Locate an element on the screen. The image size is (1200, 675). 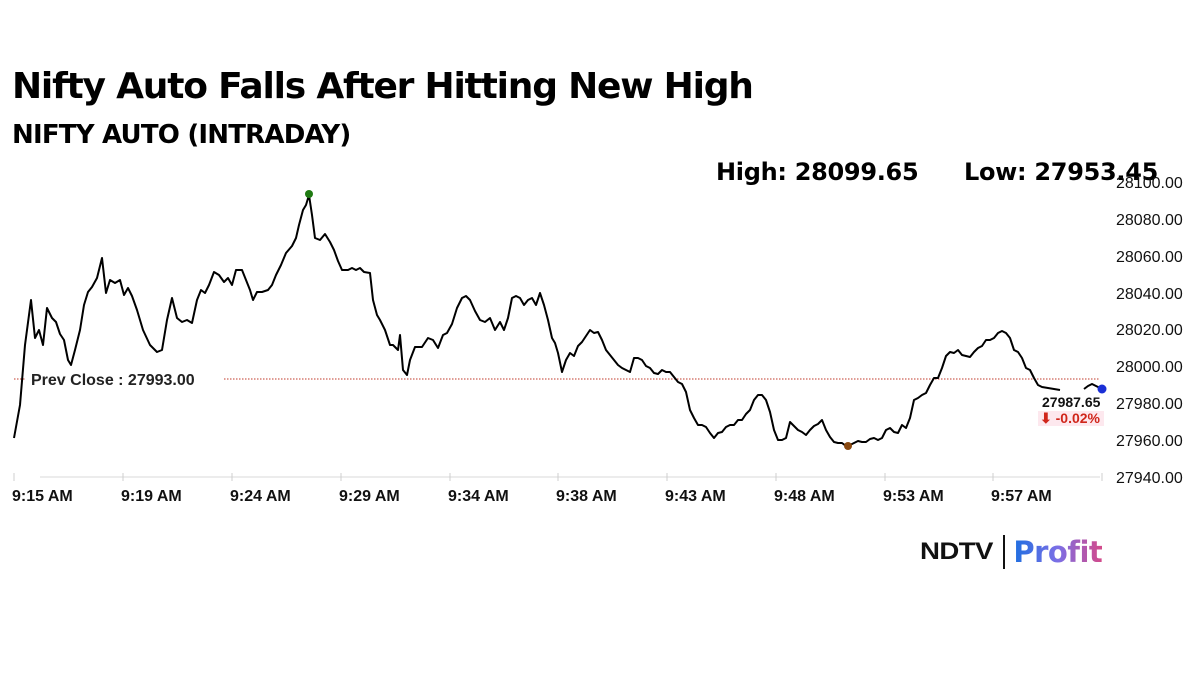
svg-text: 28100.00 is located at coordinates (1149, 183).